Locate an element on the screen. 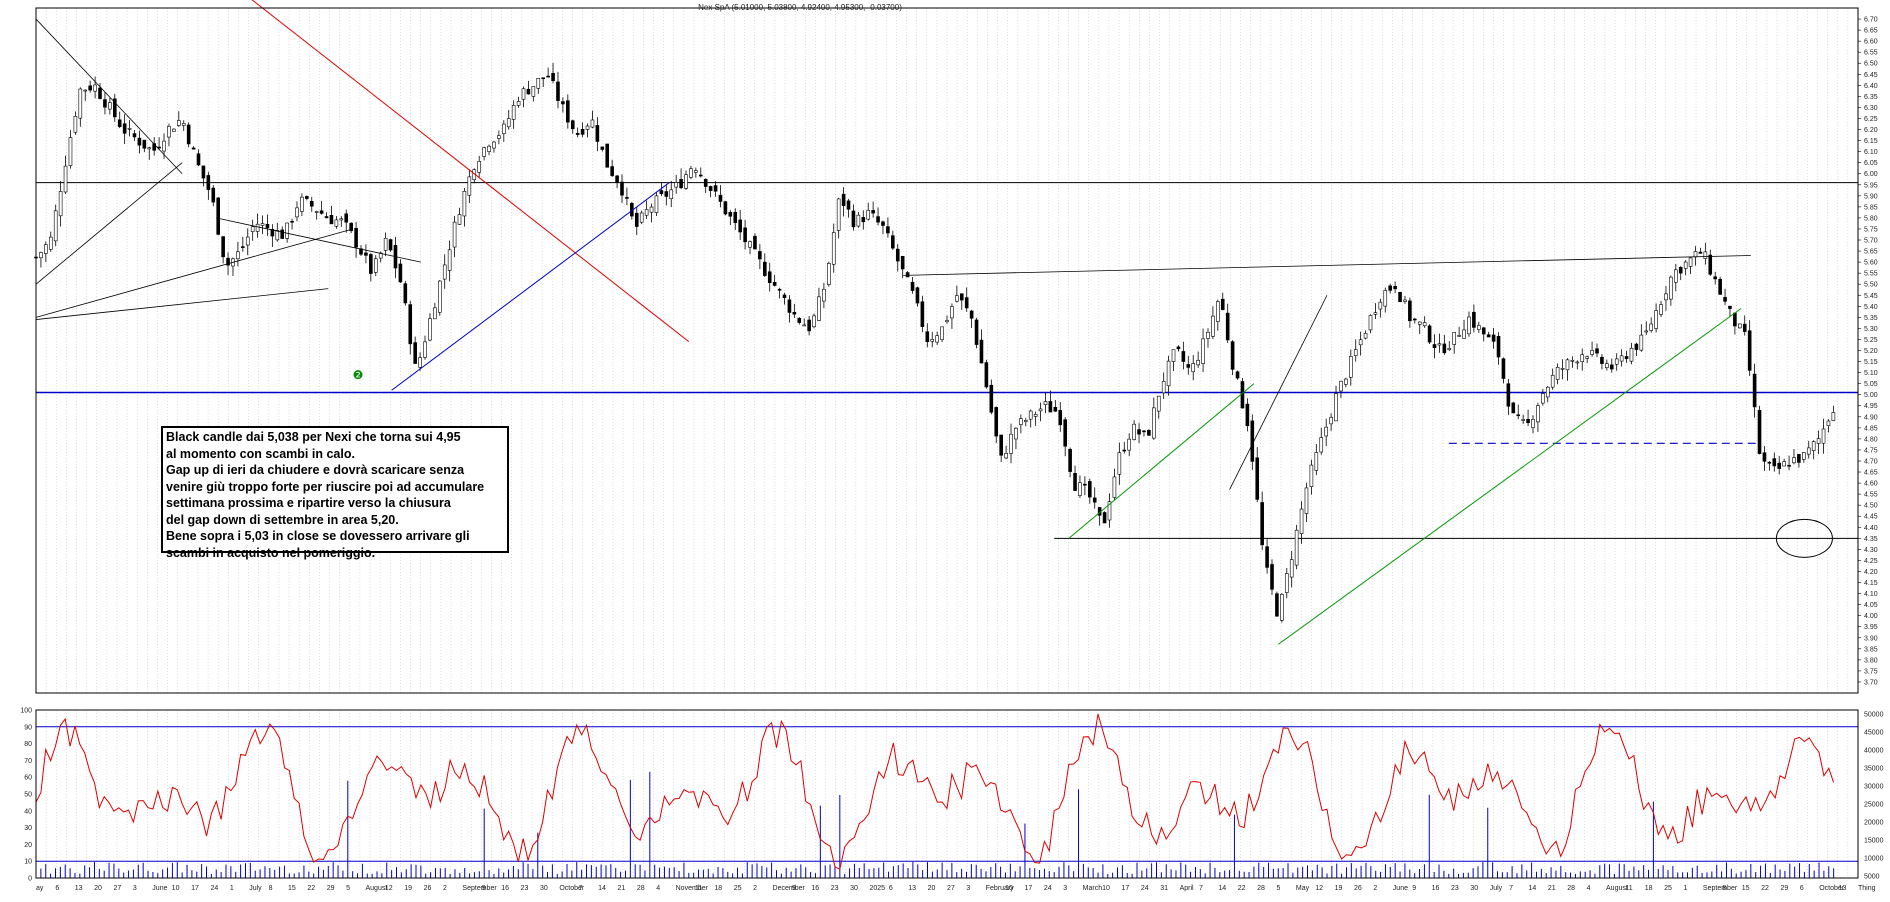  y-tick-label: 5.90 is located at coordinates (1871, 196).